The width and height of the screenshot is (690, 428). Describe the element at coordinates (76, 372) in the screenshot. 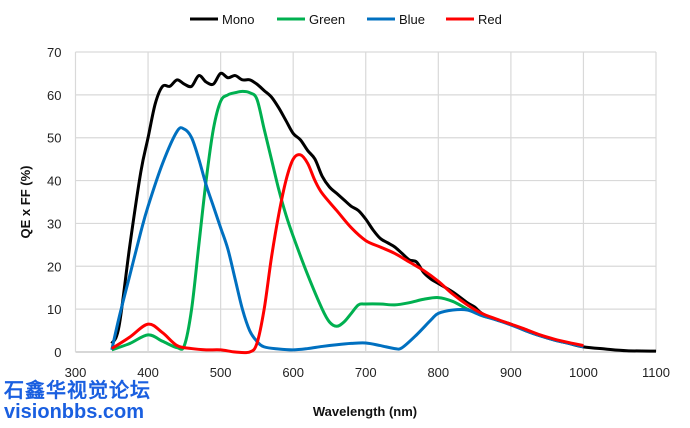

I see `x-tick-label: 300` at that location.